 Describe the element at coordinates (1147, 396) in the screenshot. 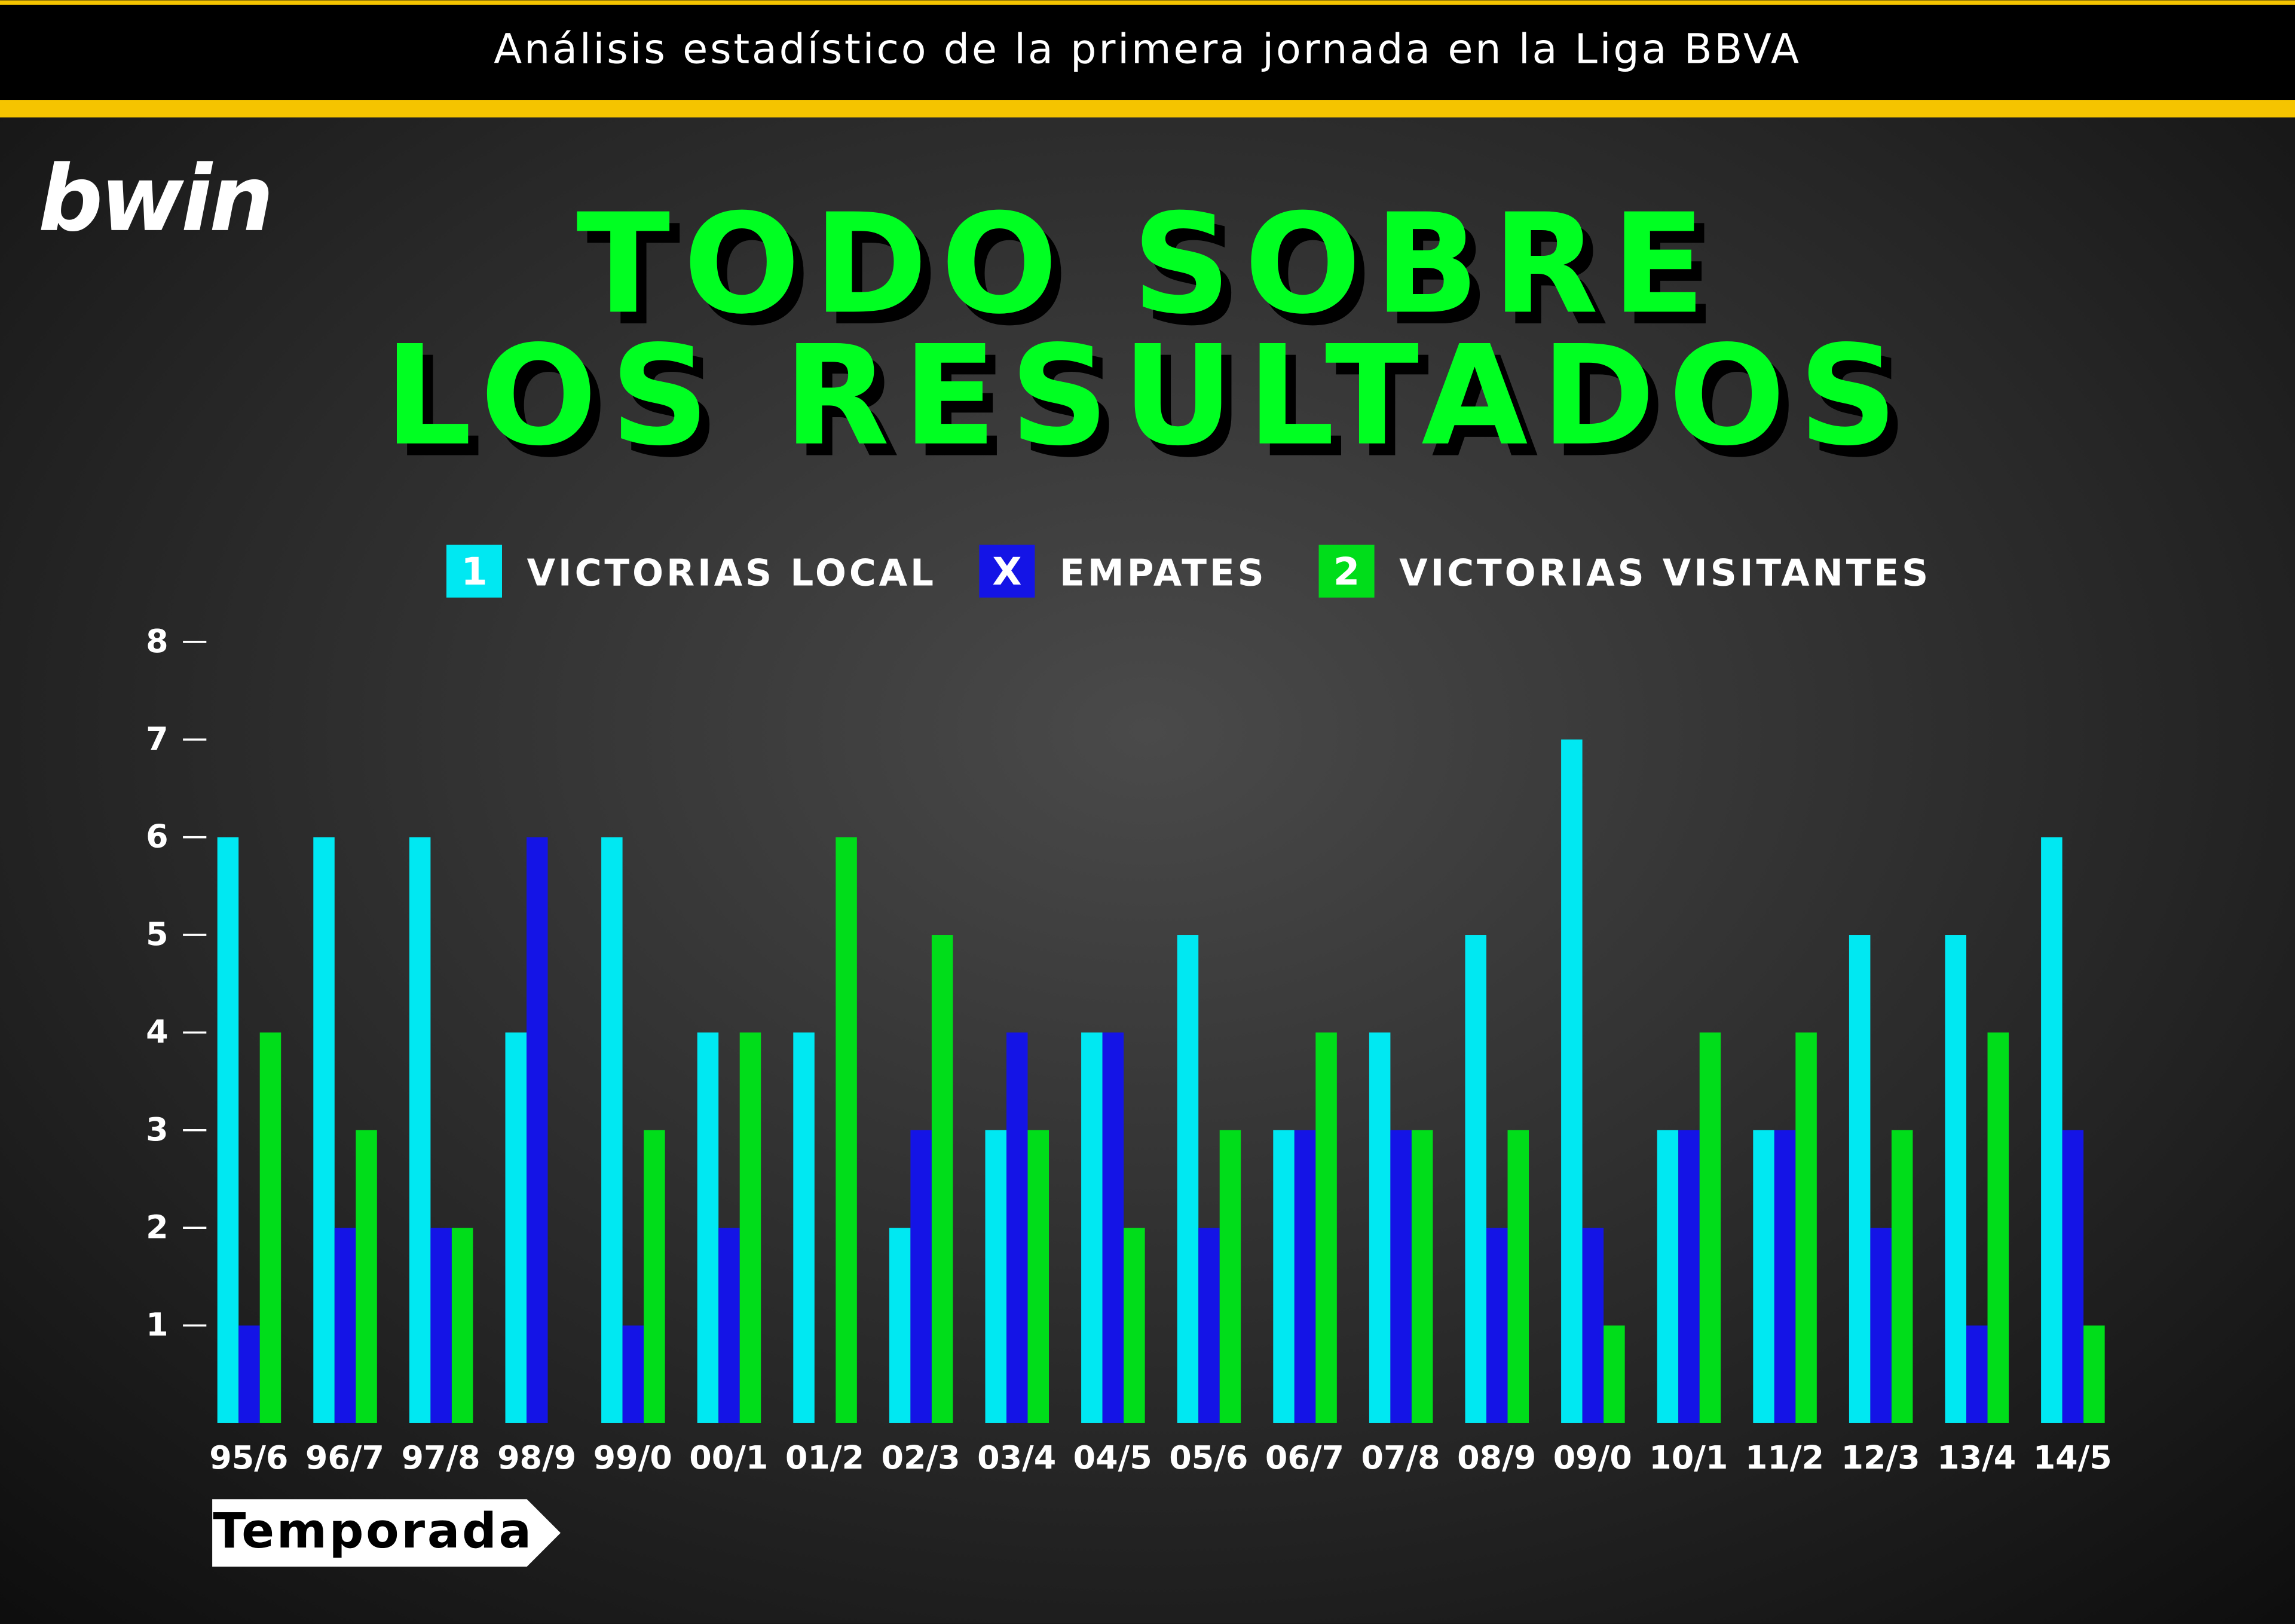

I see `chart-title: LOS RESULTADOS` at that location.